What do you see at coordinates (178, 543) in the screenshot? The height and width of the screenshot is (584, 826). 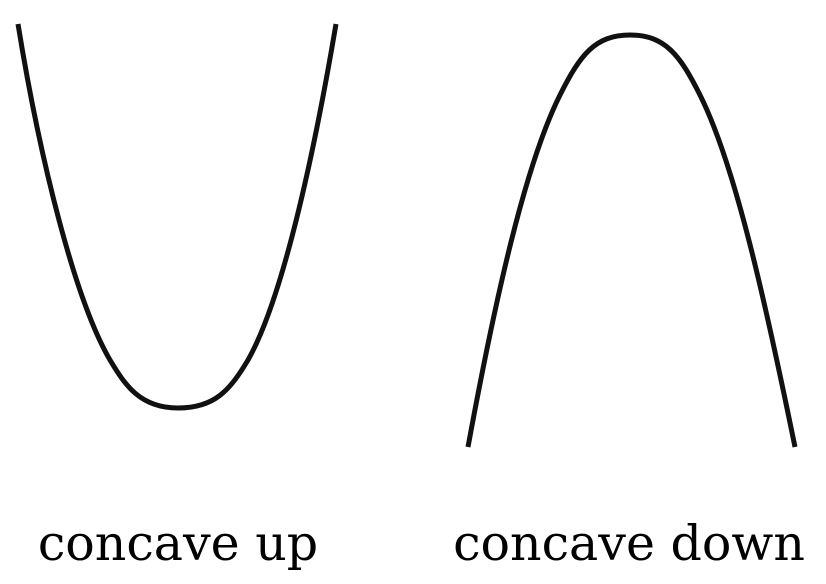 I see `concave-up-label: concave up` at bounding box center [178, 543].